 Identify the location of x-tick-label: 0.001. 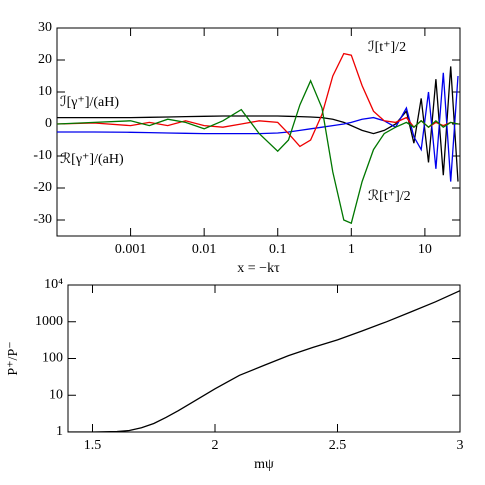
(131, 249).